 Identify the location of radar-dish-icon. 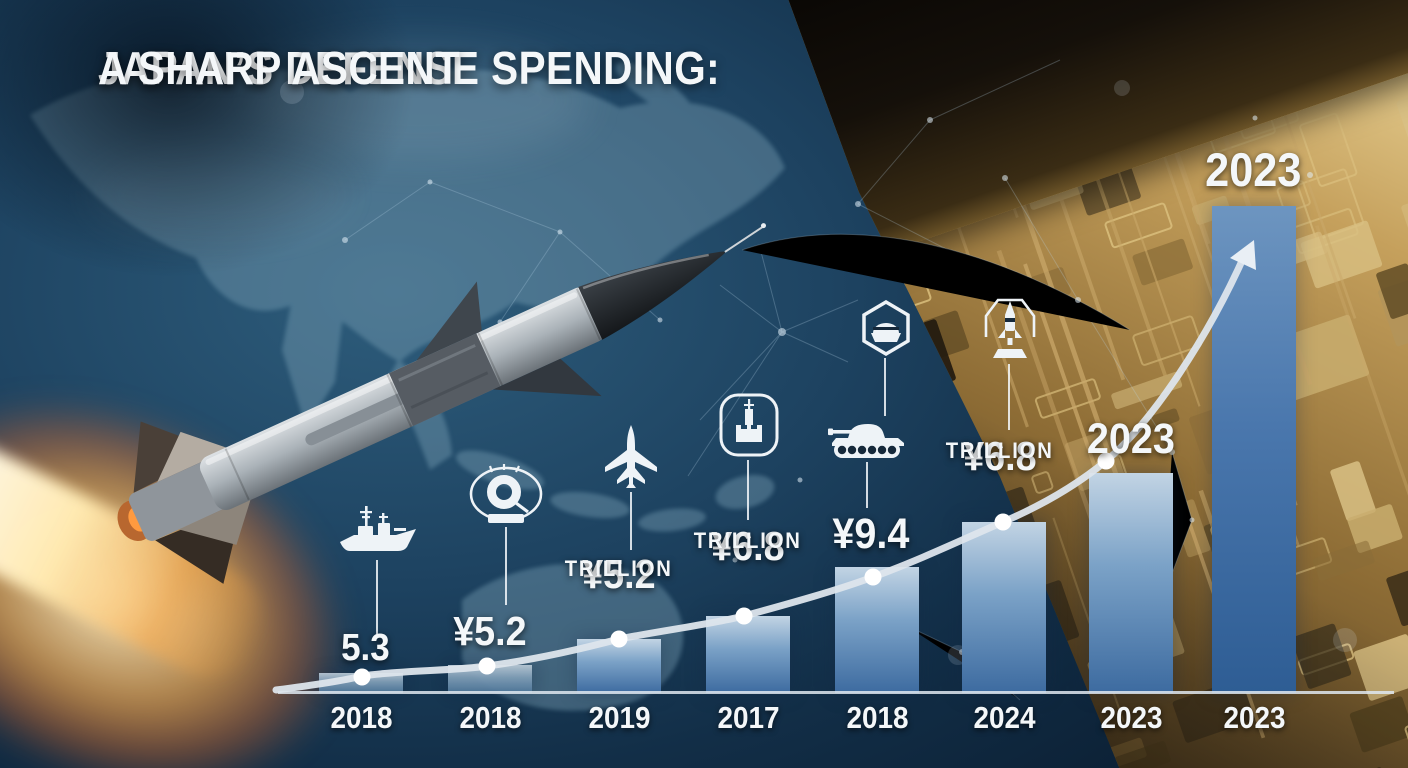
(506, 493).